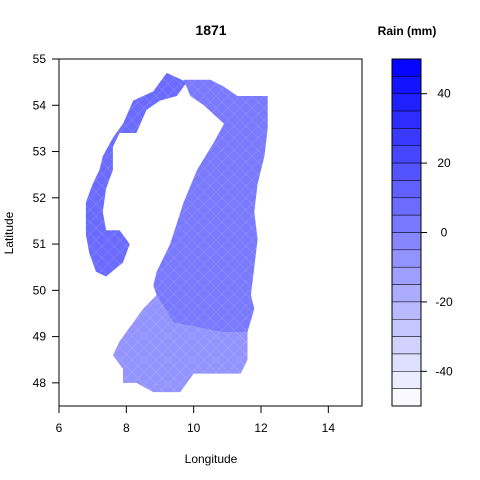  Describe the element at coordinates (46, 221) in the screenshot. I see `y-axis: 48 49 50 51 52 53 54 55` at that location.